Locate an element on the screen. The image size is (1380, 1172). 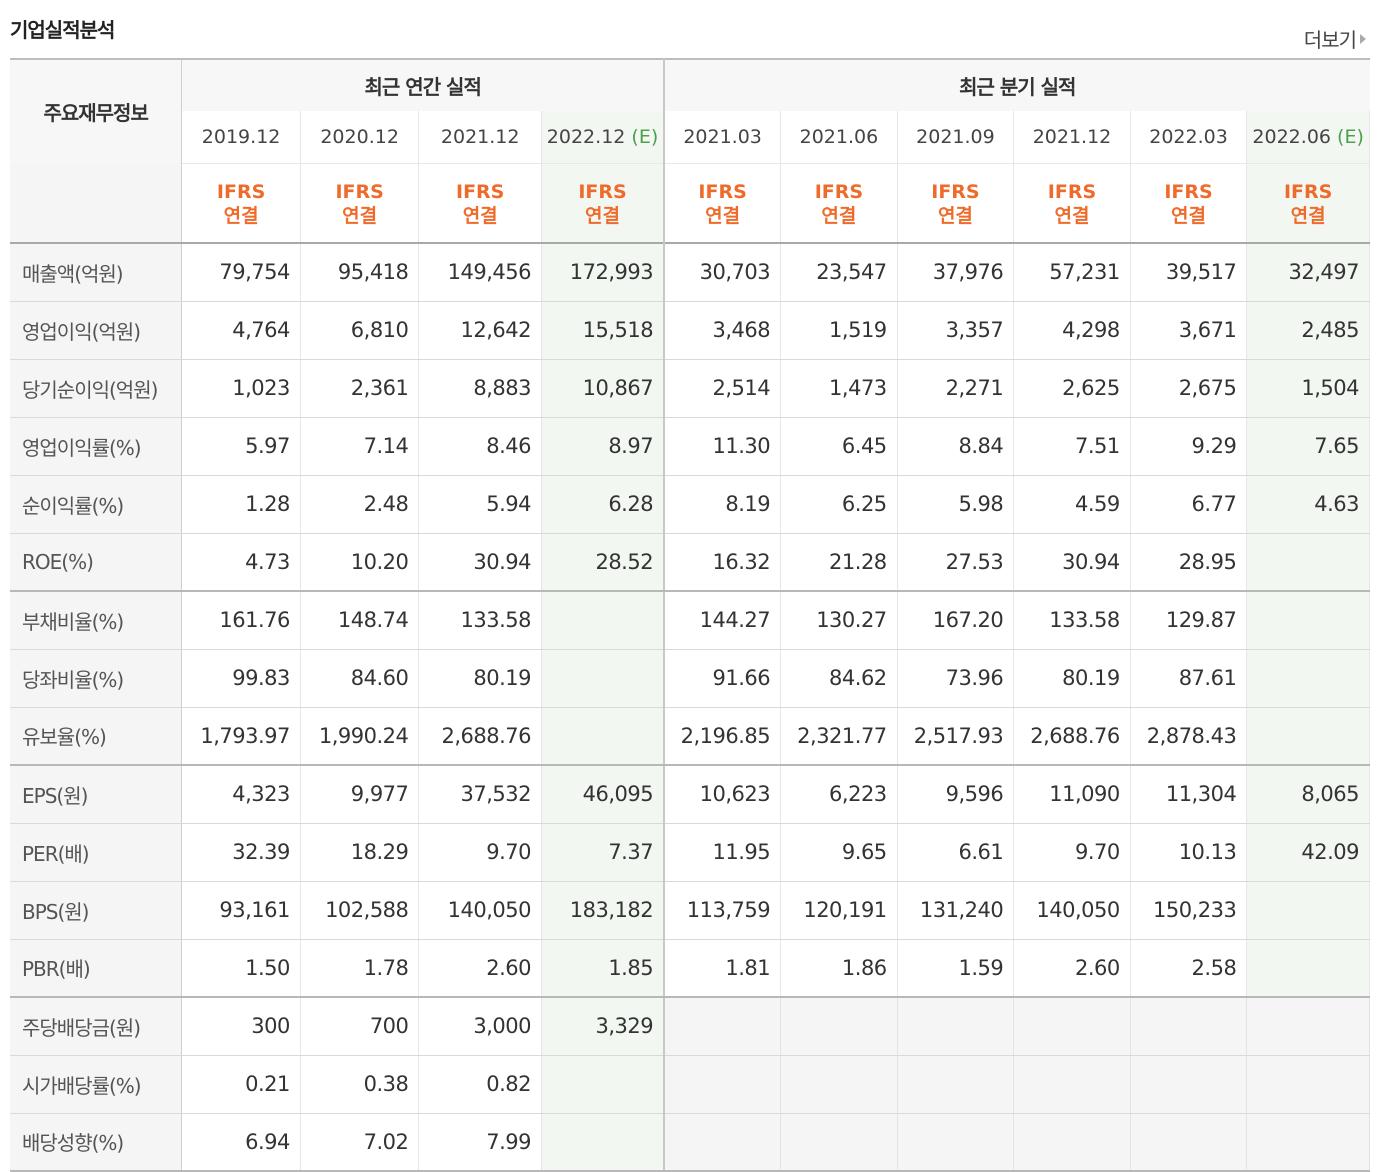
value-cell: 3,000 is located at coordinates (480, 1026).